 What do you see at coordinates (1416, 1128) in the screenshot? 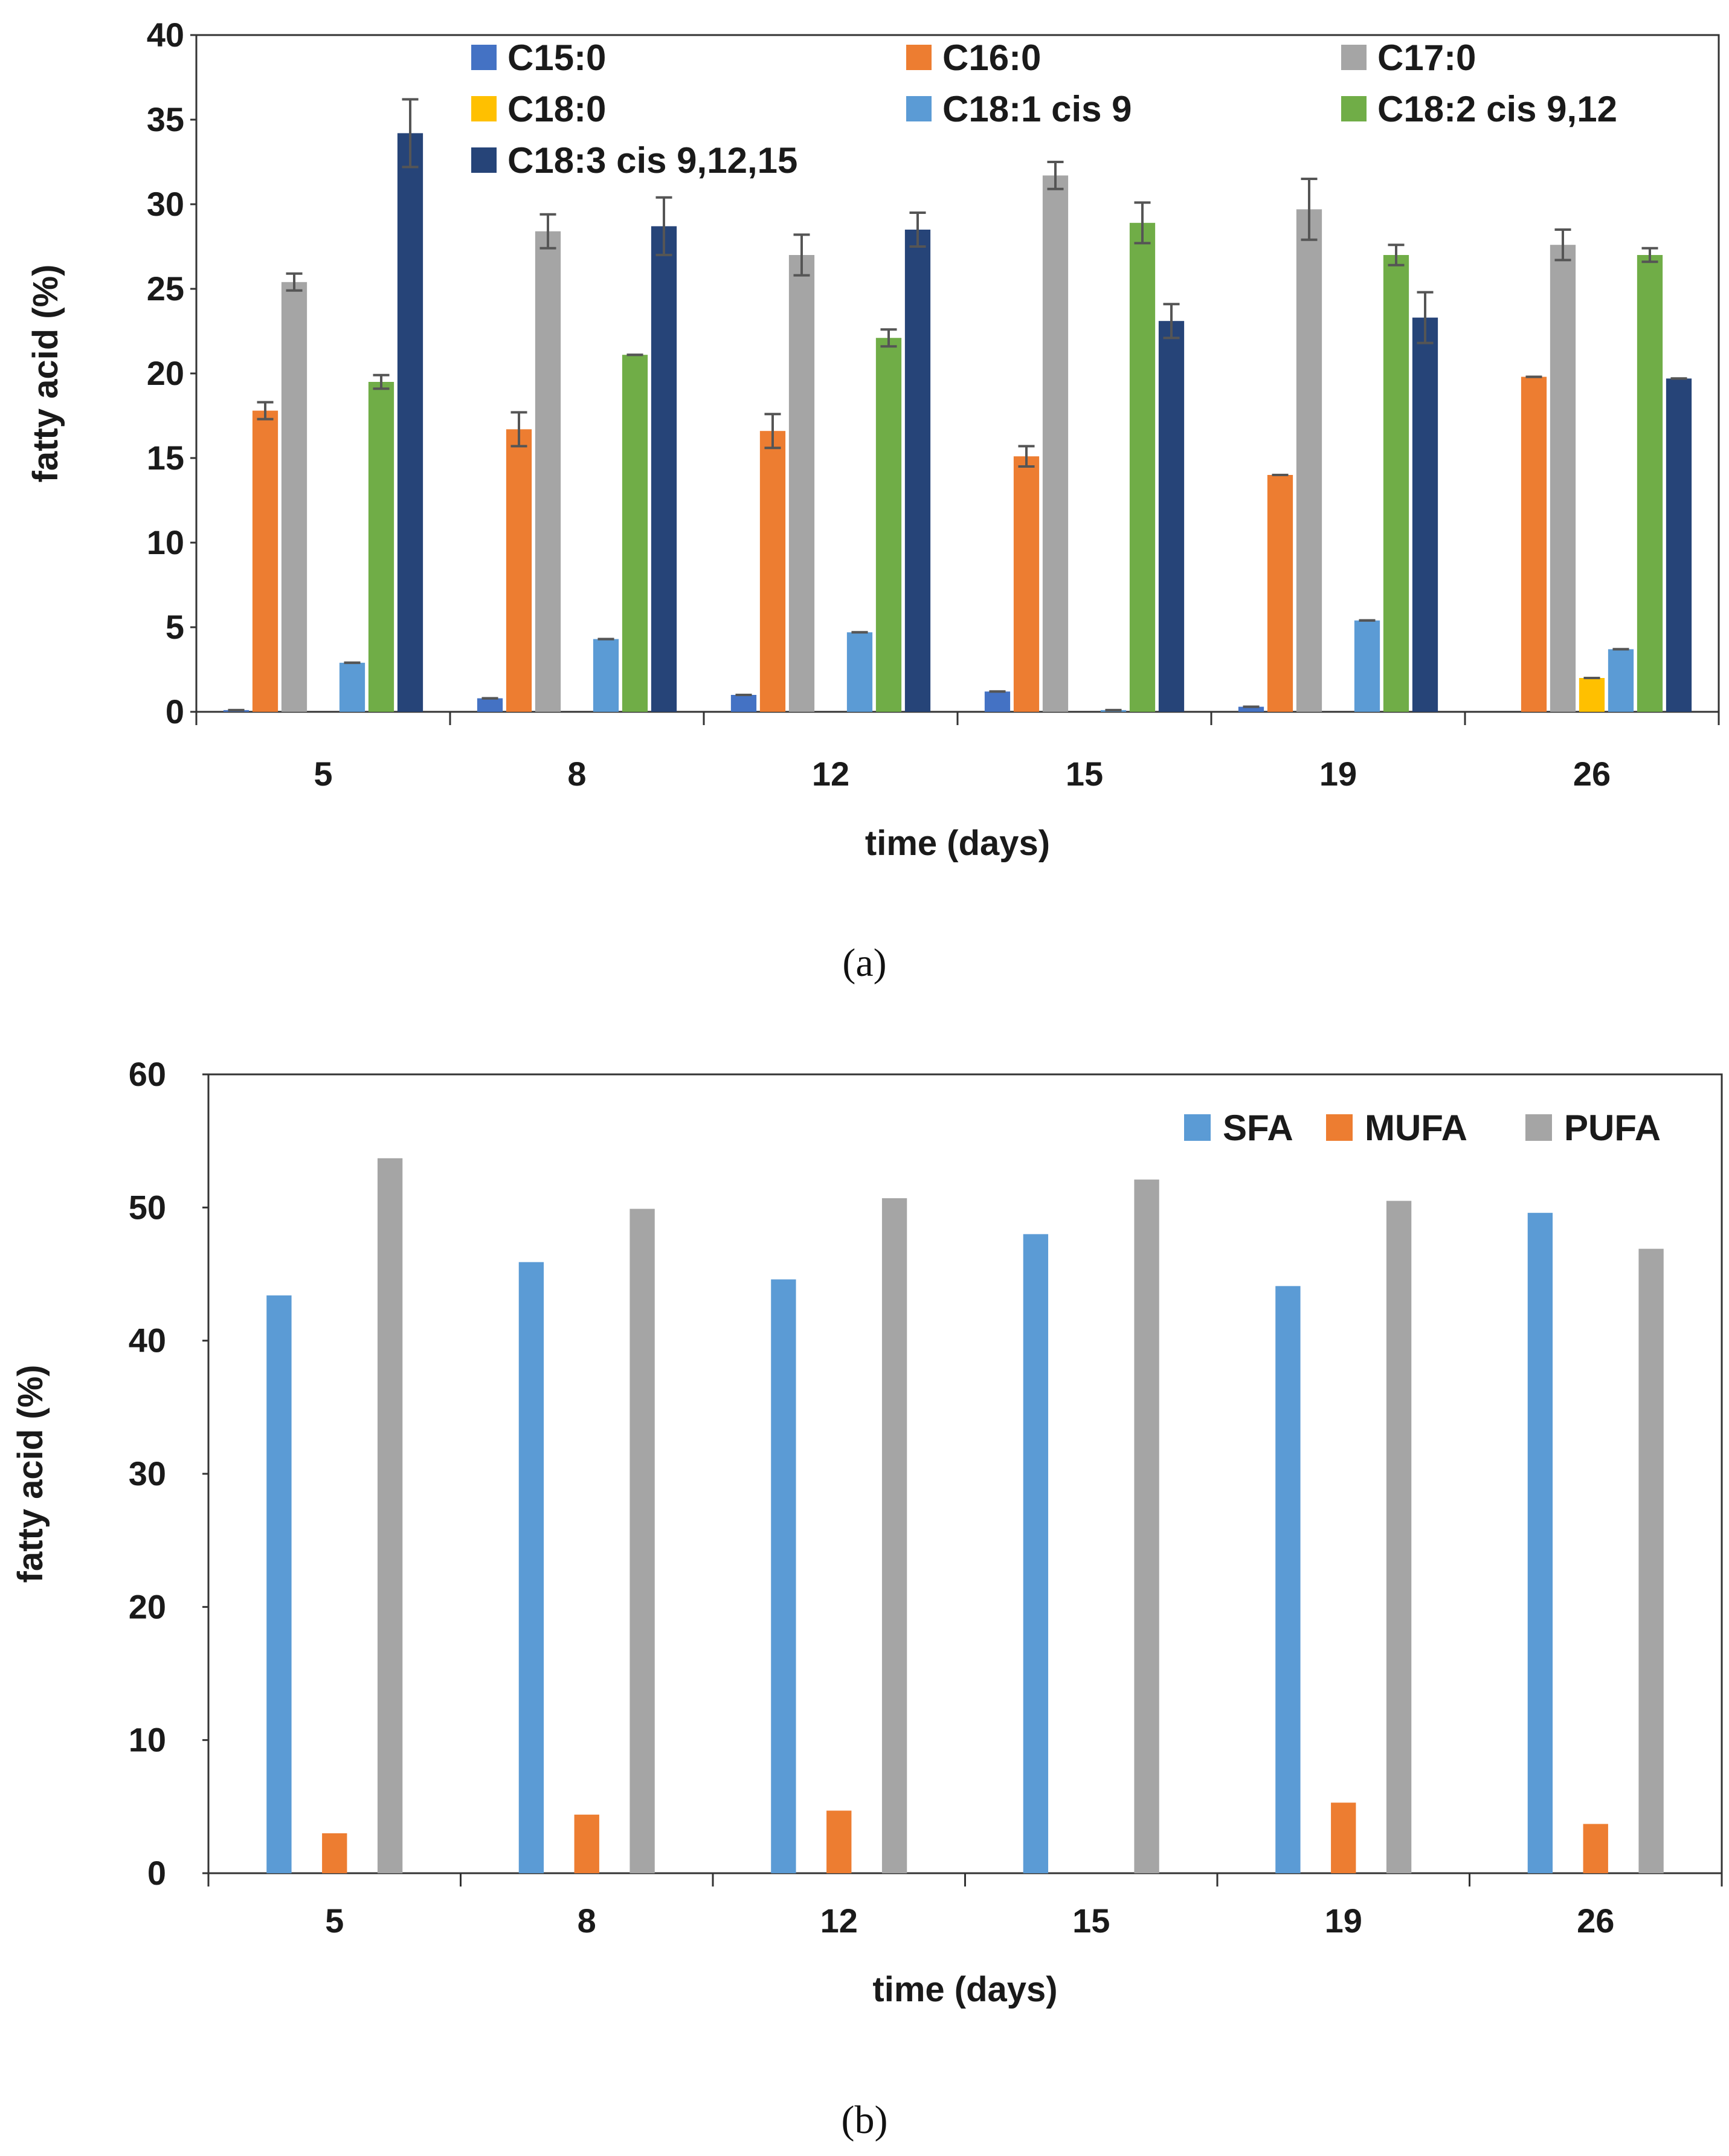
I see `legend-label: MUFA` at bounding box center [1416, 1128].